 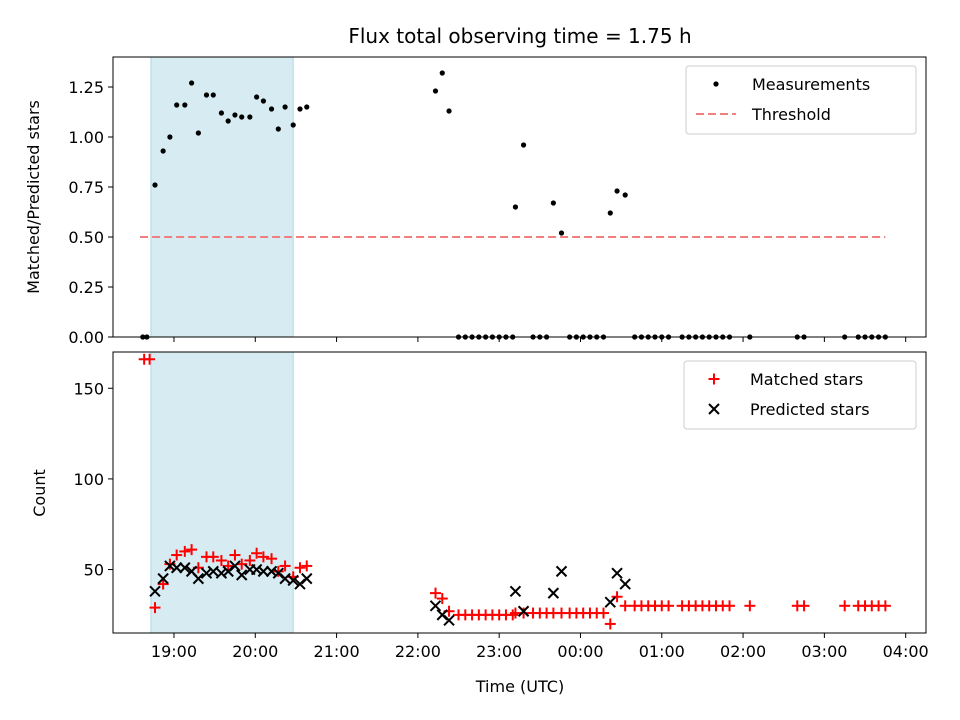 I want to click on legend-measurement-swatch, so click(x=716, y=84).